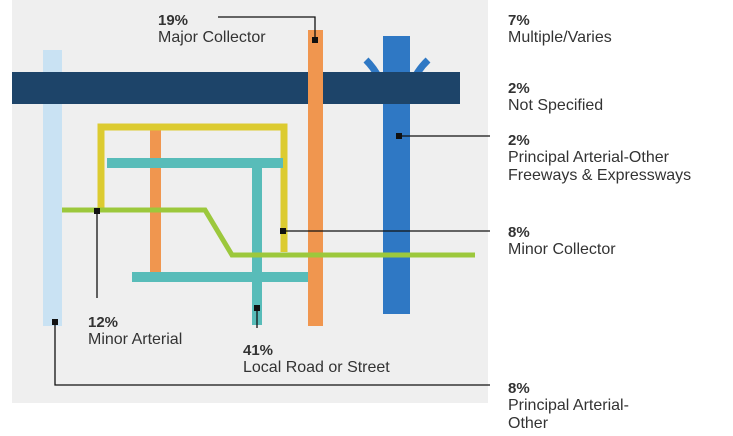  I want to click on road-major-collector, so click(315, 178).